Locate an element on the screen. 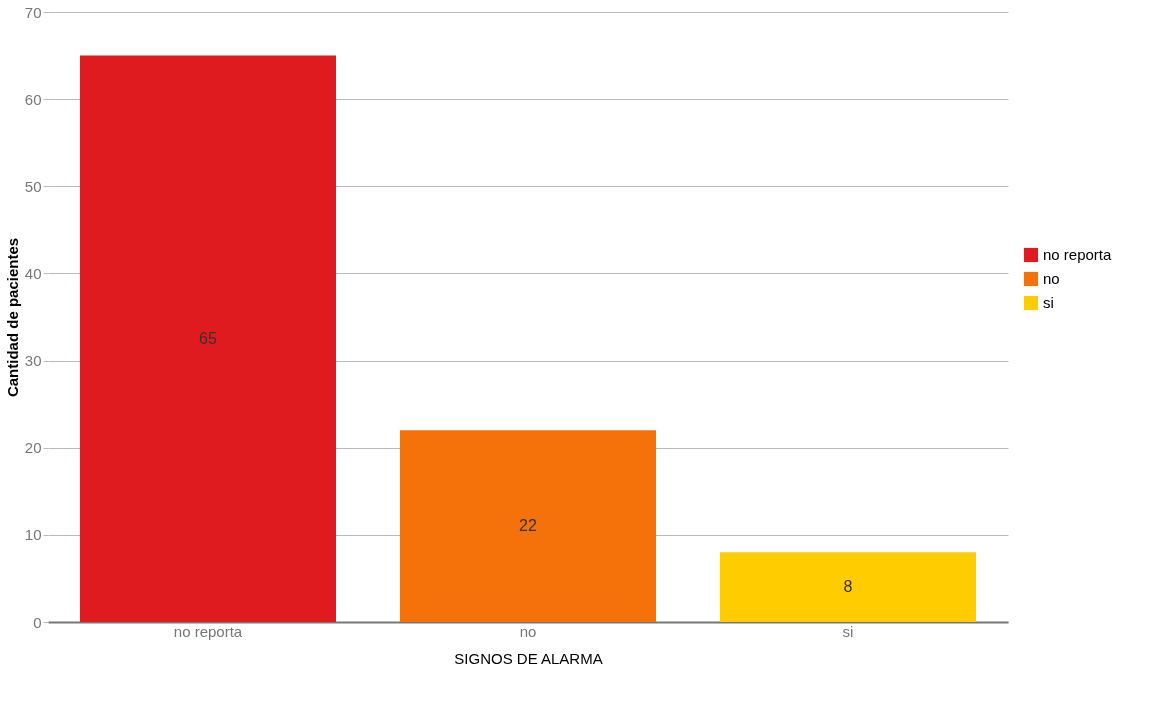  data-label: 22 is located at coordinates (528, 526).